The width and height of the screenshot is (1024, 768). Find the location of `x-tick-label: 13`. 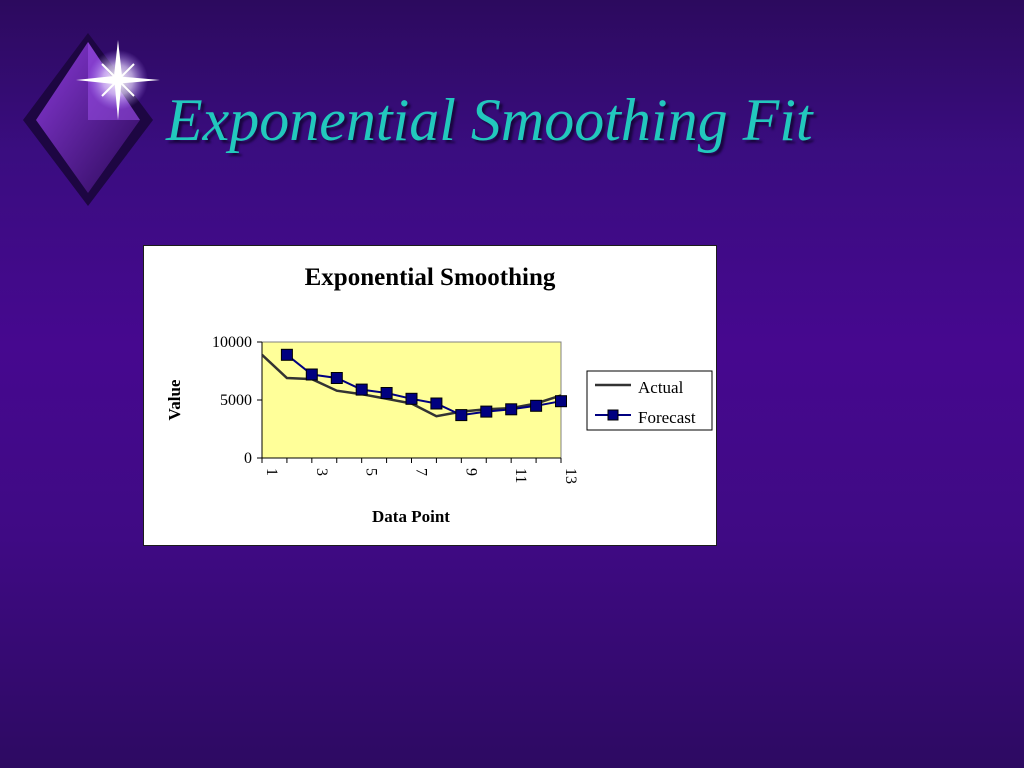

x-tick-label: 13 is located at coordinates (570, 476).